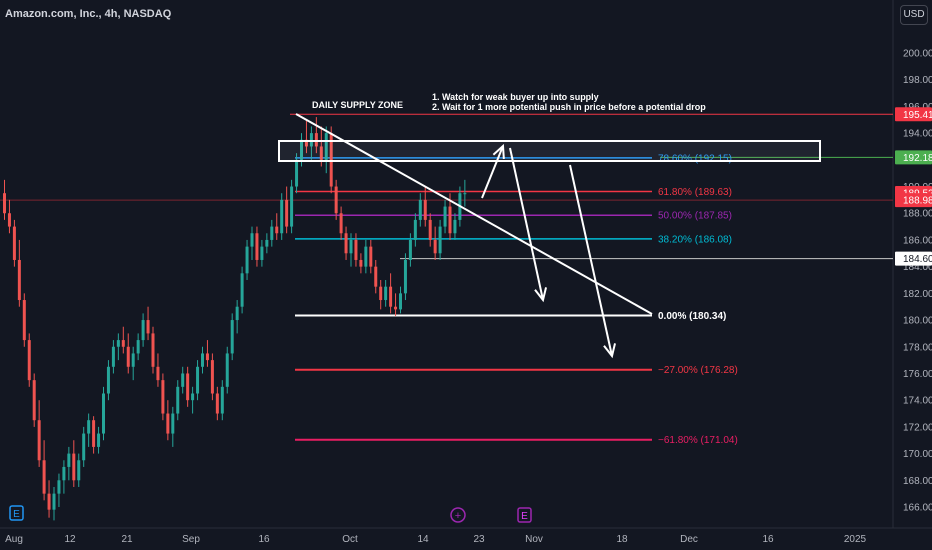  I want to click on y-tick-label: 188.00, so click(917, 214).